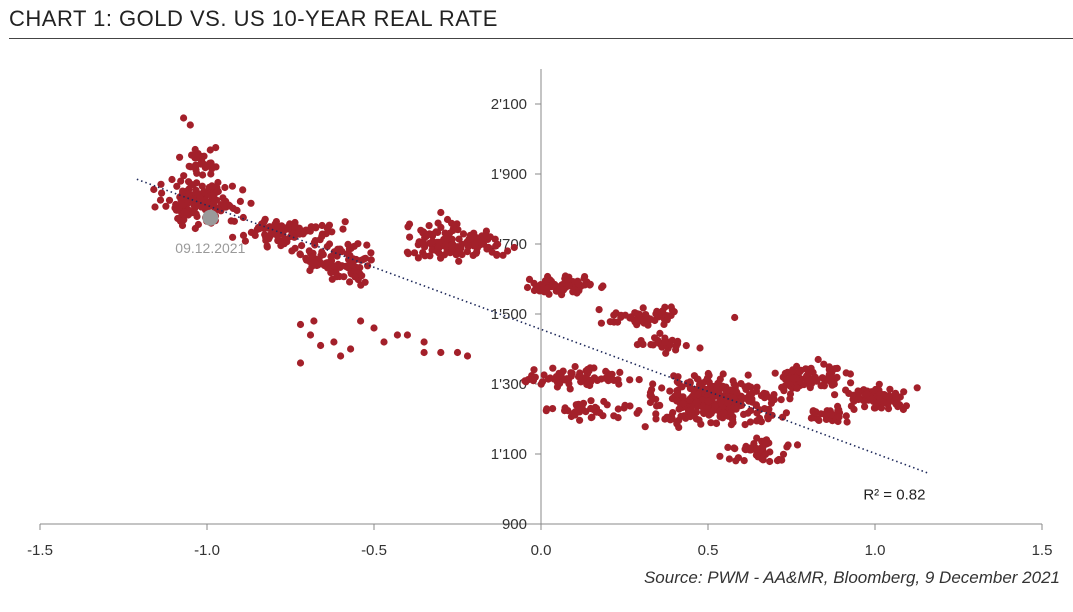  I want to click on chart-title: CHART 1: GOLD VS. US 10-YEAR REAL RATE, so click(253, 18).